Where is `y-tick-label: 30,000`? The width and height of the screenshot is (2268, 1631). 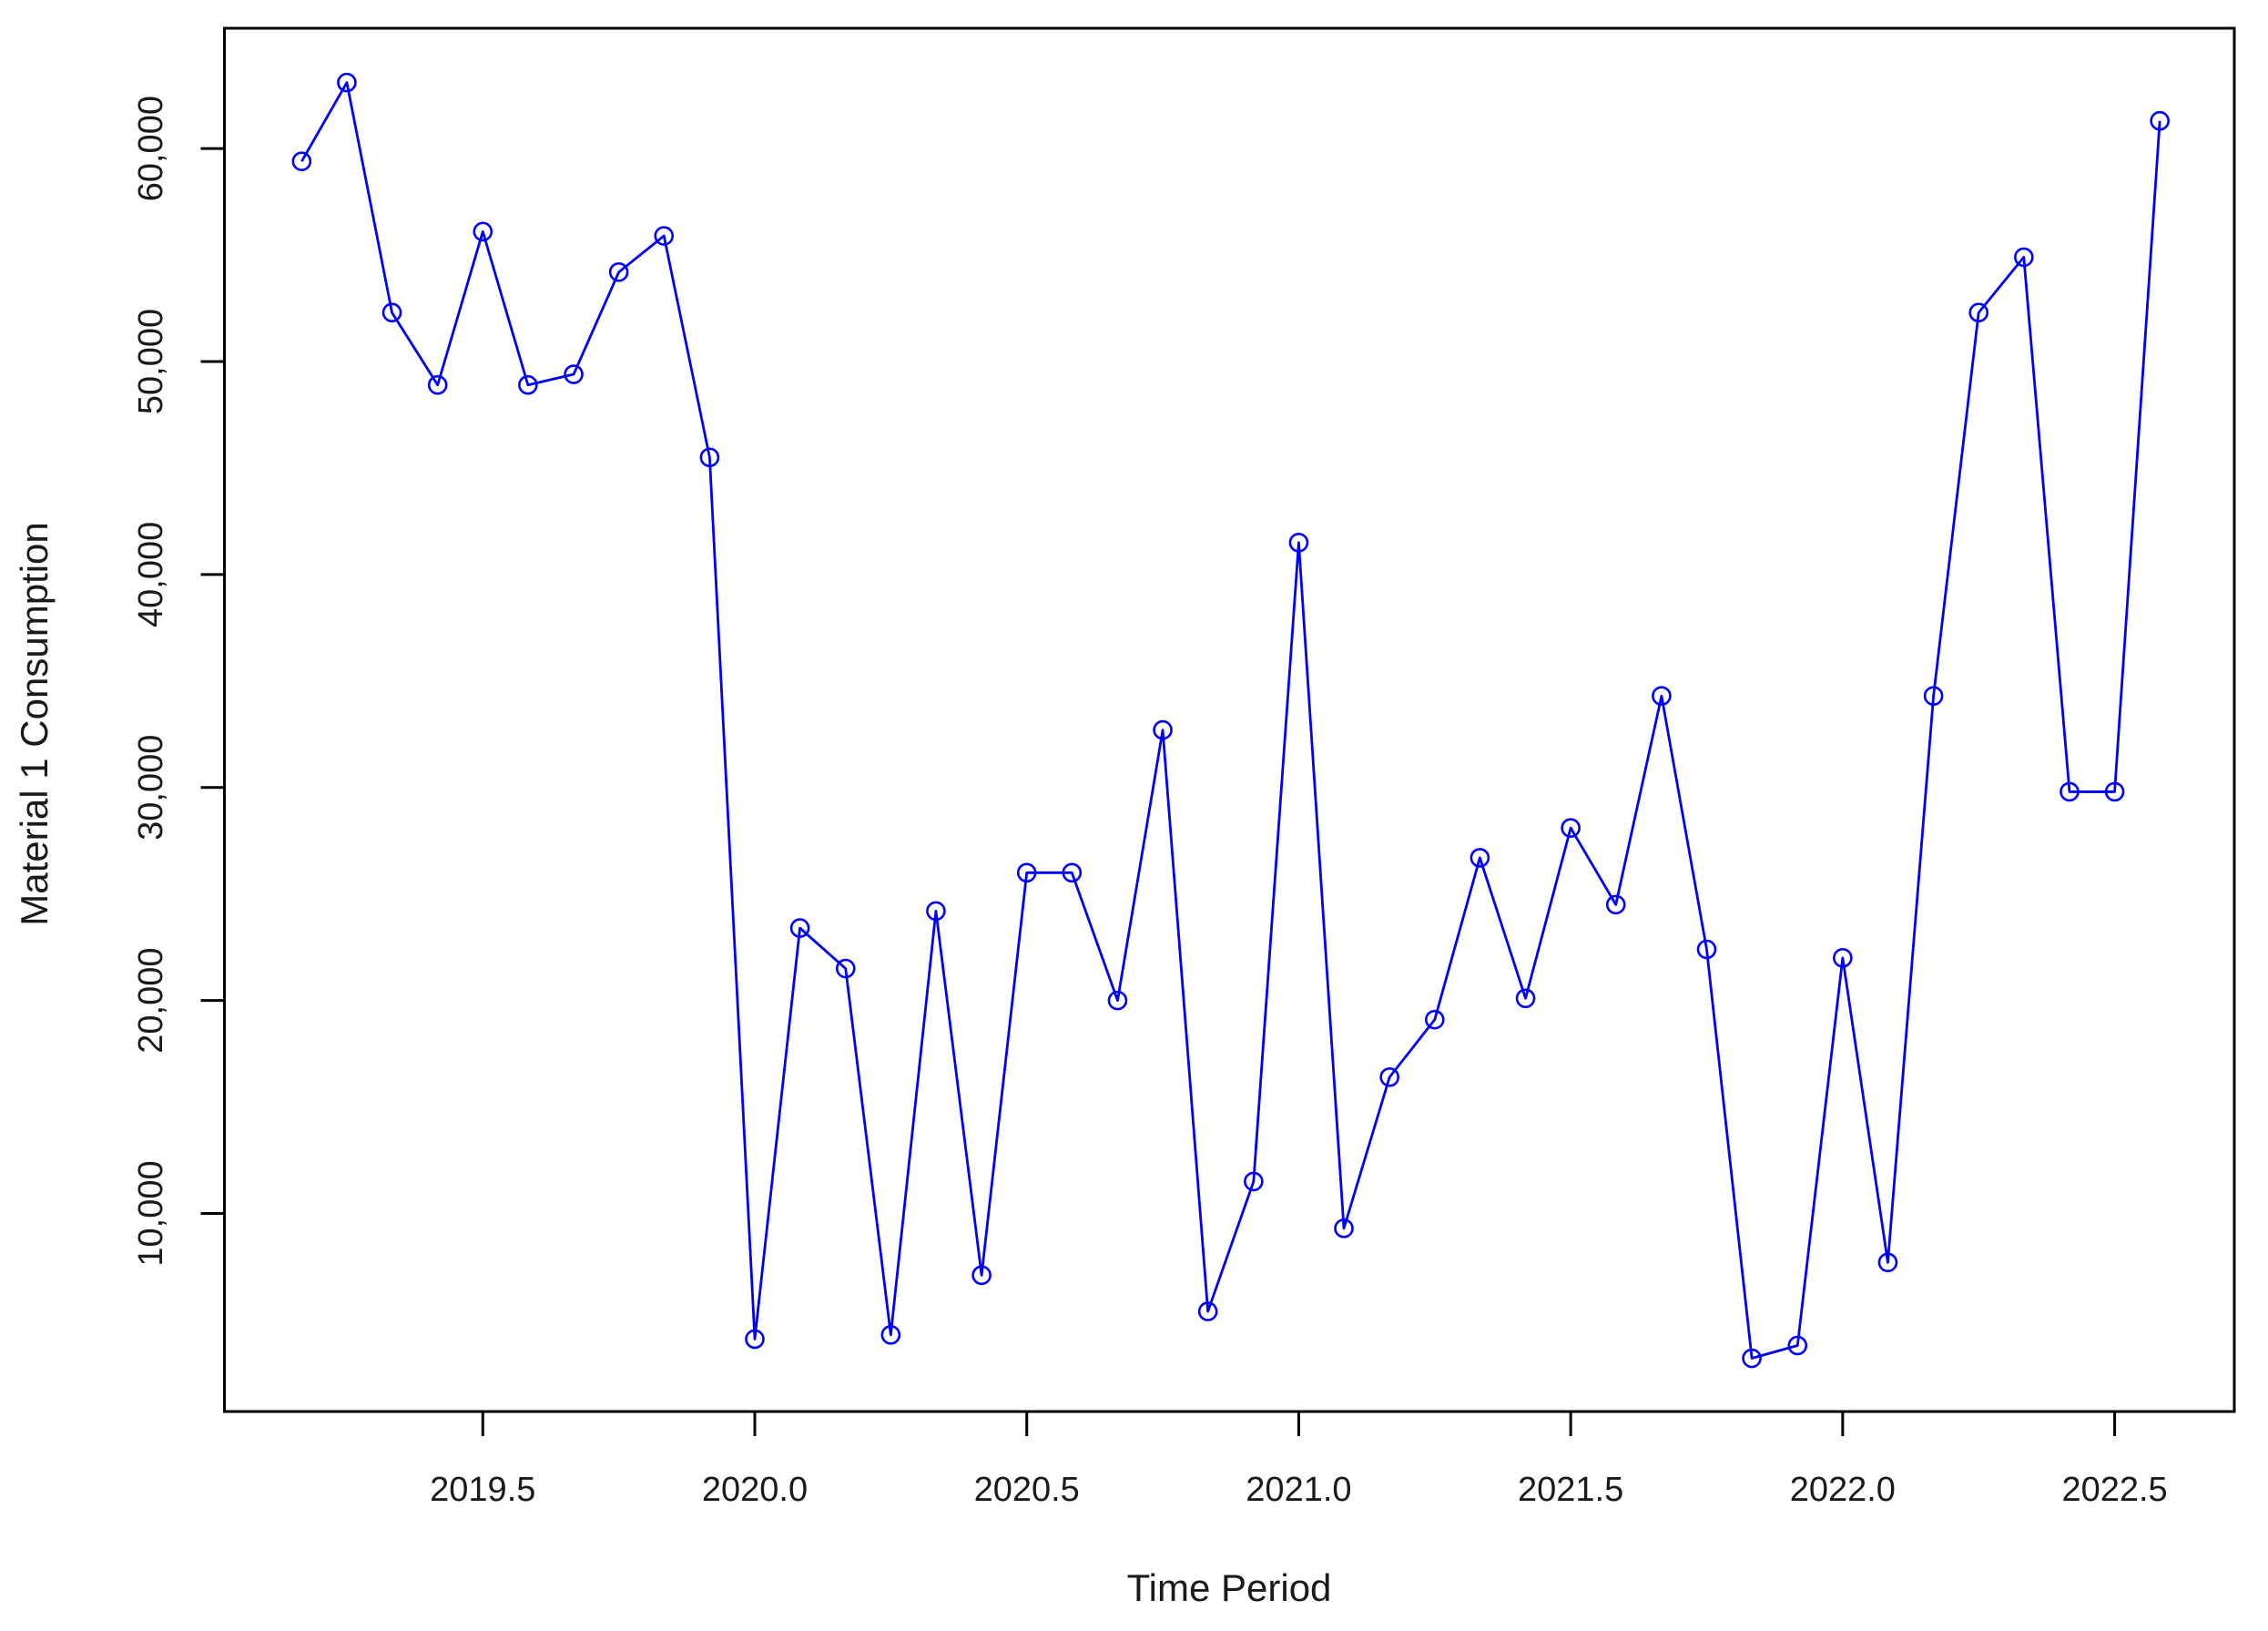
y-tick-label: 30,000 is located at coordinates (151, 788).